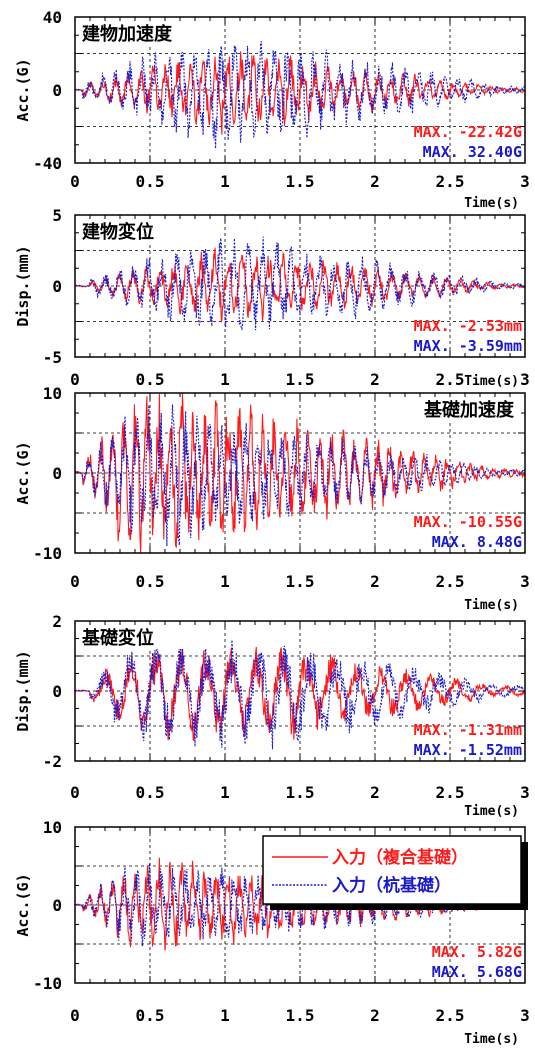 This screenshot has height=1057, width=535. What do you see at coordinates (127, 34) in the screenshot?
I see `panel-title: 建物加速度` at bounding box center [127, 34].